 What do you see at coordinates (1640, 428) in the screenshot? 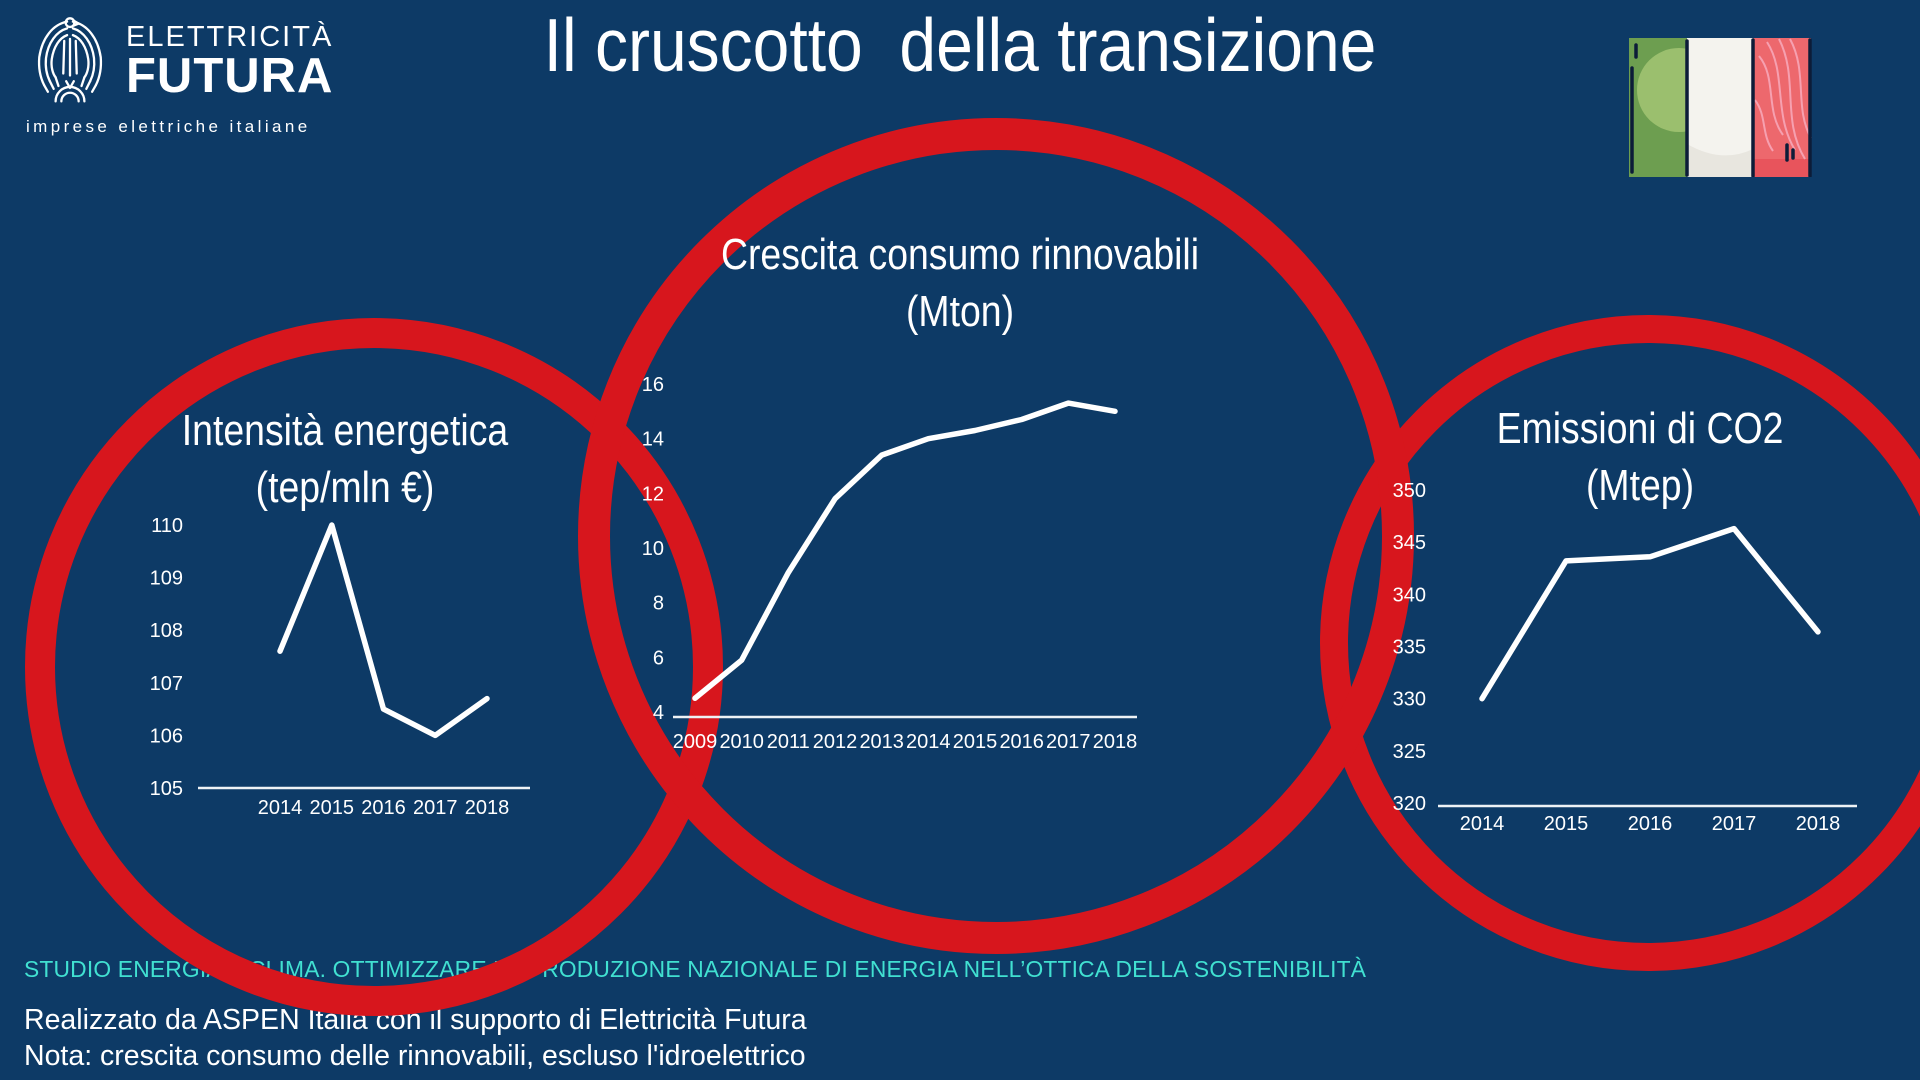
I see `chart-title: Emissioni di CO2` at bounding box center [1640, 428].